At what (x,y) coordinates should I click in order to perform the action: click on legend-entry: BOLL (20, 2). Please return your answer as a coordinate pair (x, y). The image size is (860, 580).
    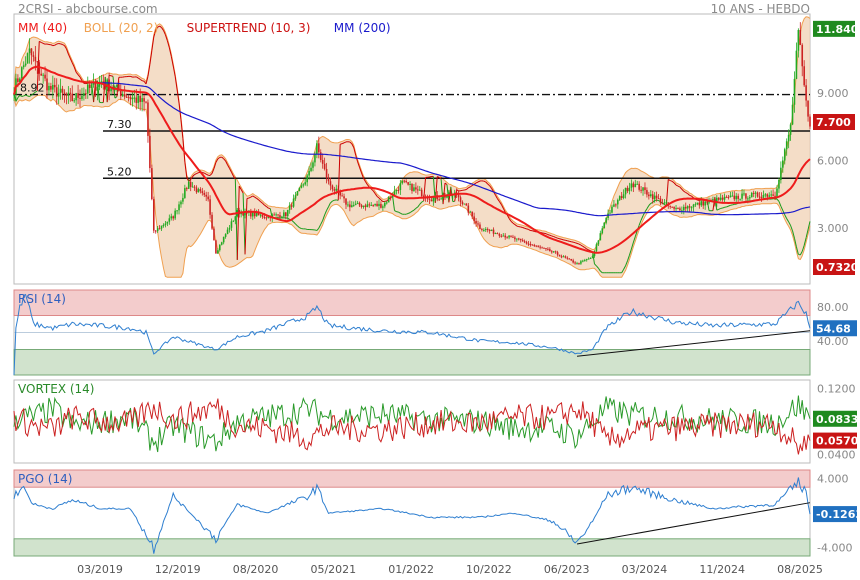
    Looking at the image, I should click on (121, 28).